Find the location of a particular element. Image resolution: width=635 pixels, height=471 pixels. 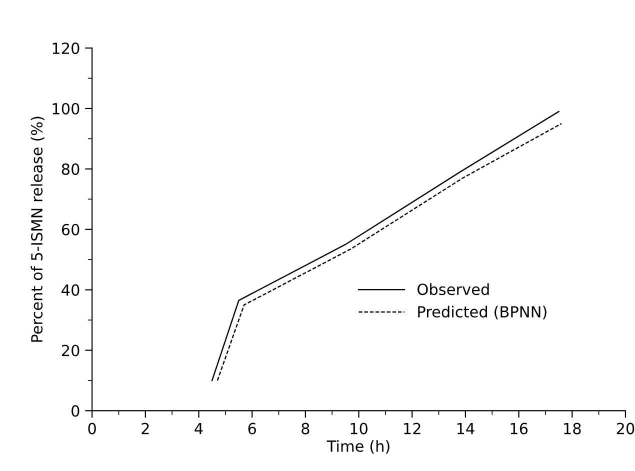

x-tick-label: 4 is located at coordinates (198, 428).